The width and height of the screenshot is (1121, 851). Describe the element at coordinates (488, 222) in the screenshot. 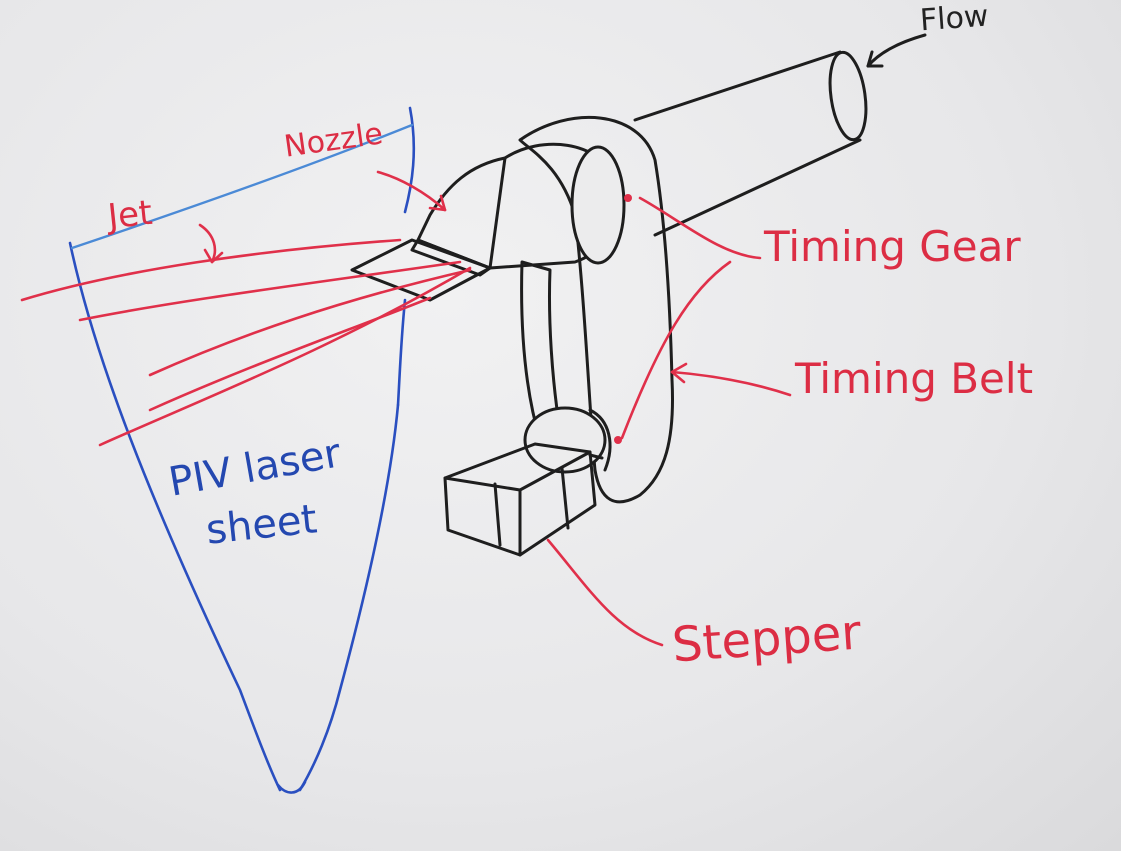

I see `nozzle-body` at that location.